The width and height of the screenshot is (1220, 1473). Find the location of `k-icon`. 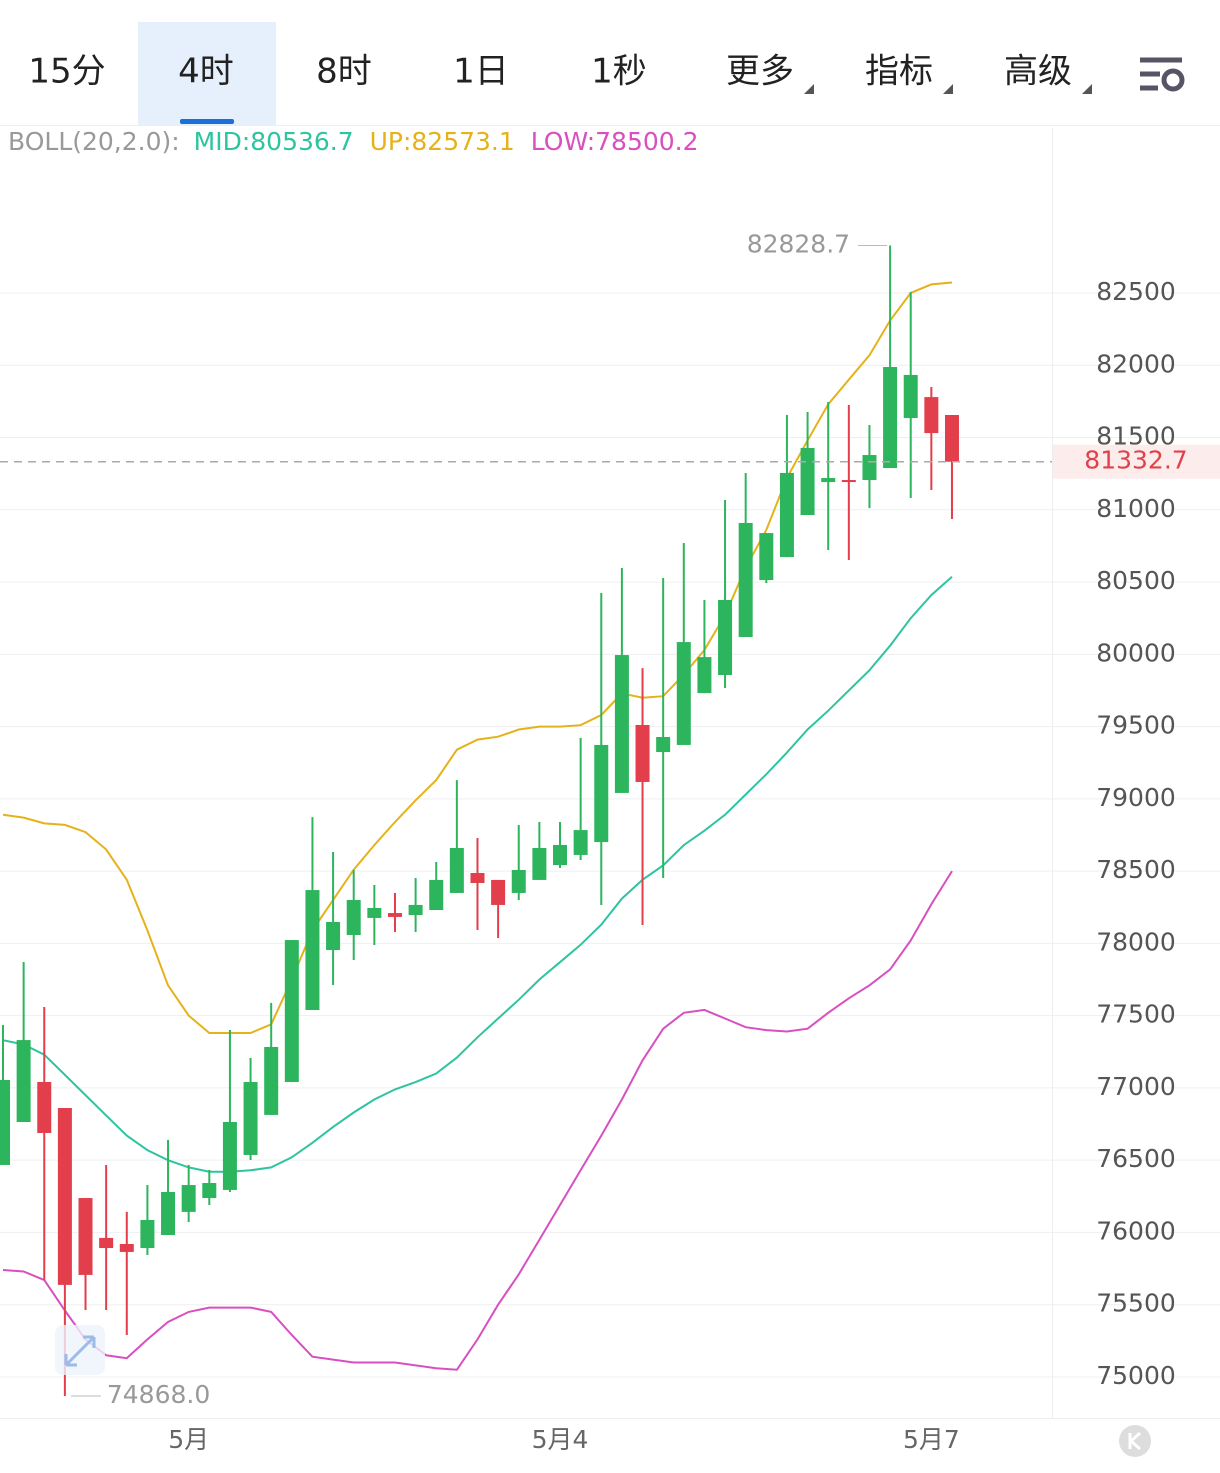

k-icon is located at coordinates (1134, 1441).